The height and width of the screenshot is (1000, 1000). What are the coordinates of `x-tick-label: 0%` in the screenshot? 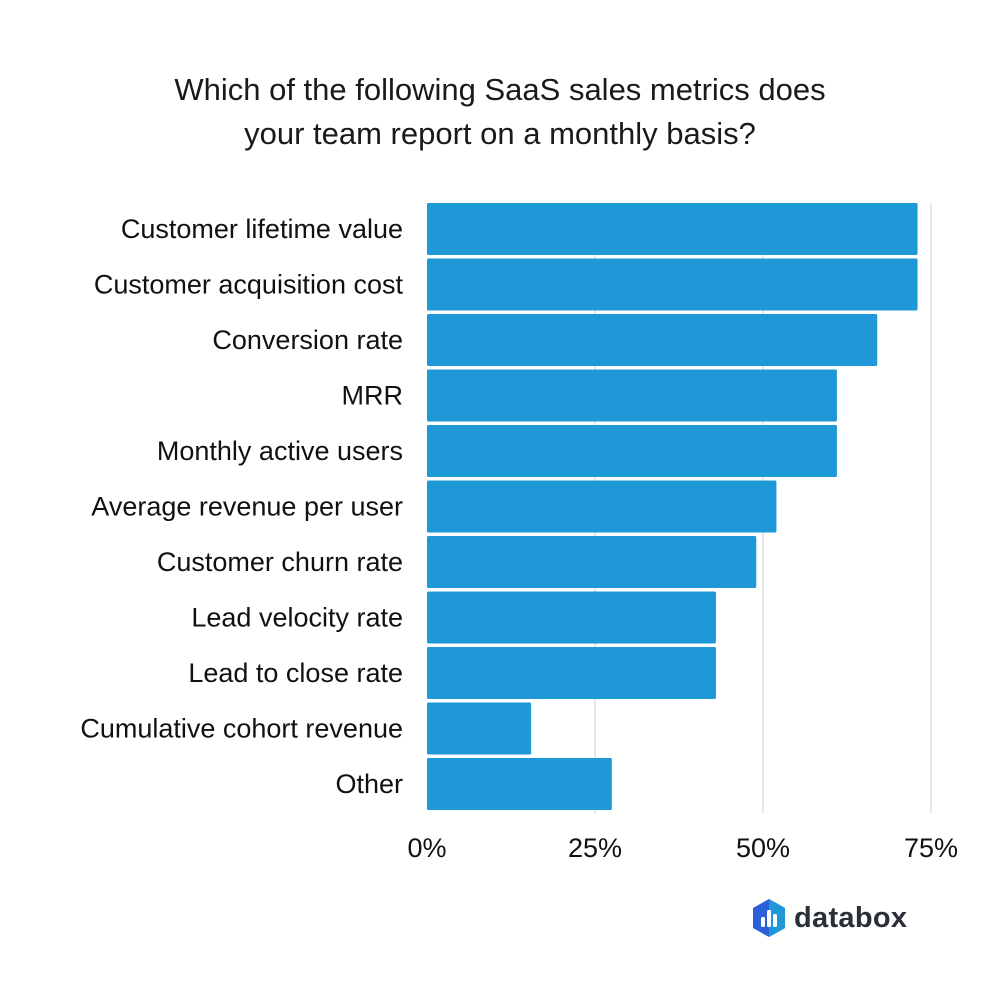 It's located at (426, 848).